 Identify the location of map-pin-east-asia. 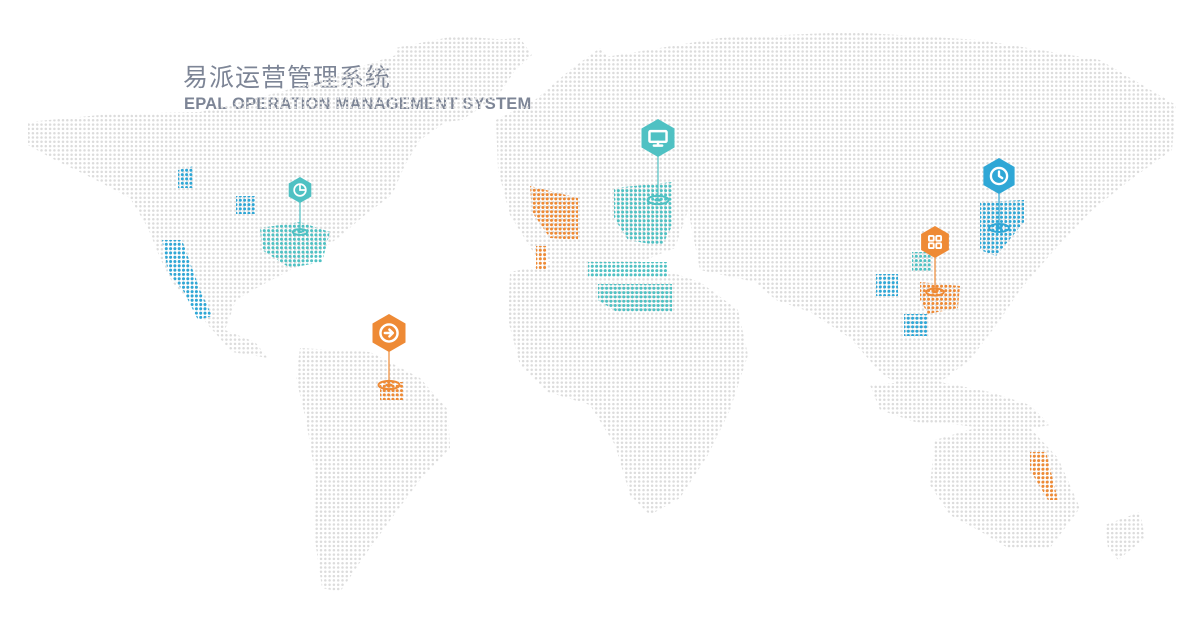
(999, 195).